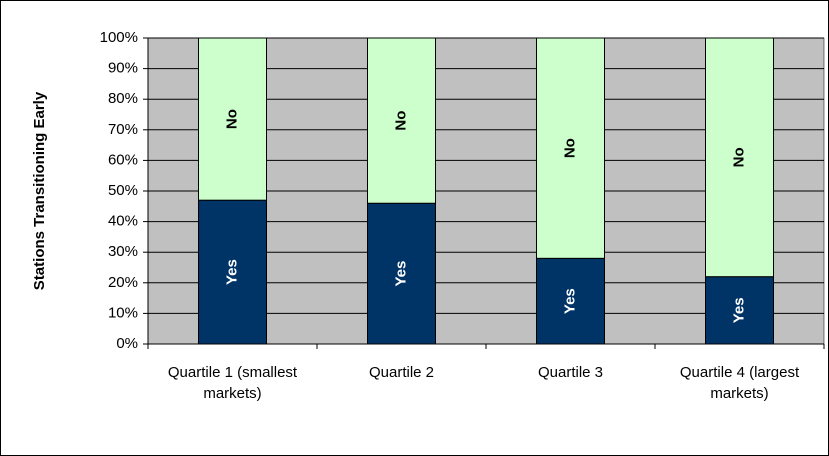  Describe the element at coordinates (123, 129) in the screenshot. I see `y-tick-label: 70%` at that location.